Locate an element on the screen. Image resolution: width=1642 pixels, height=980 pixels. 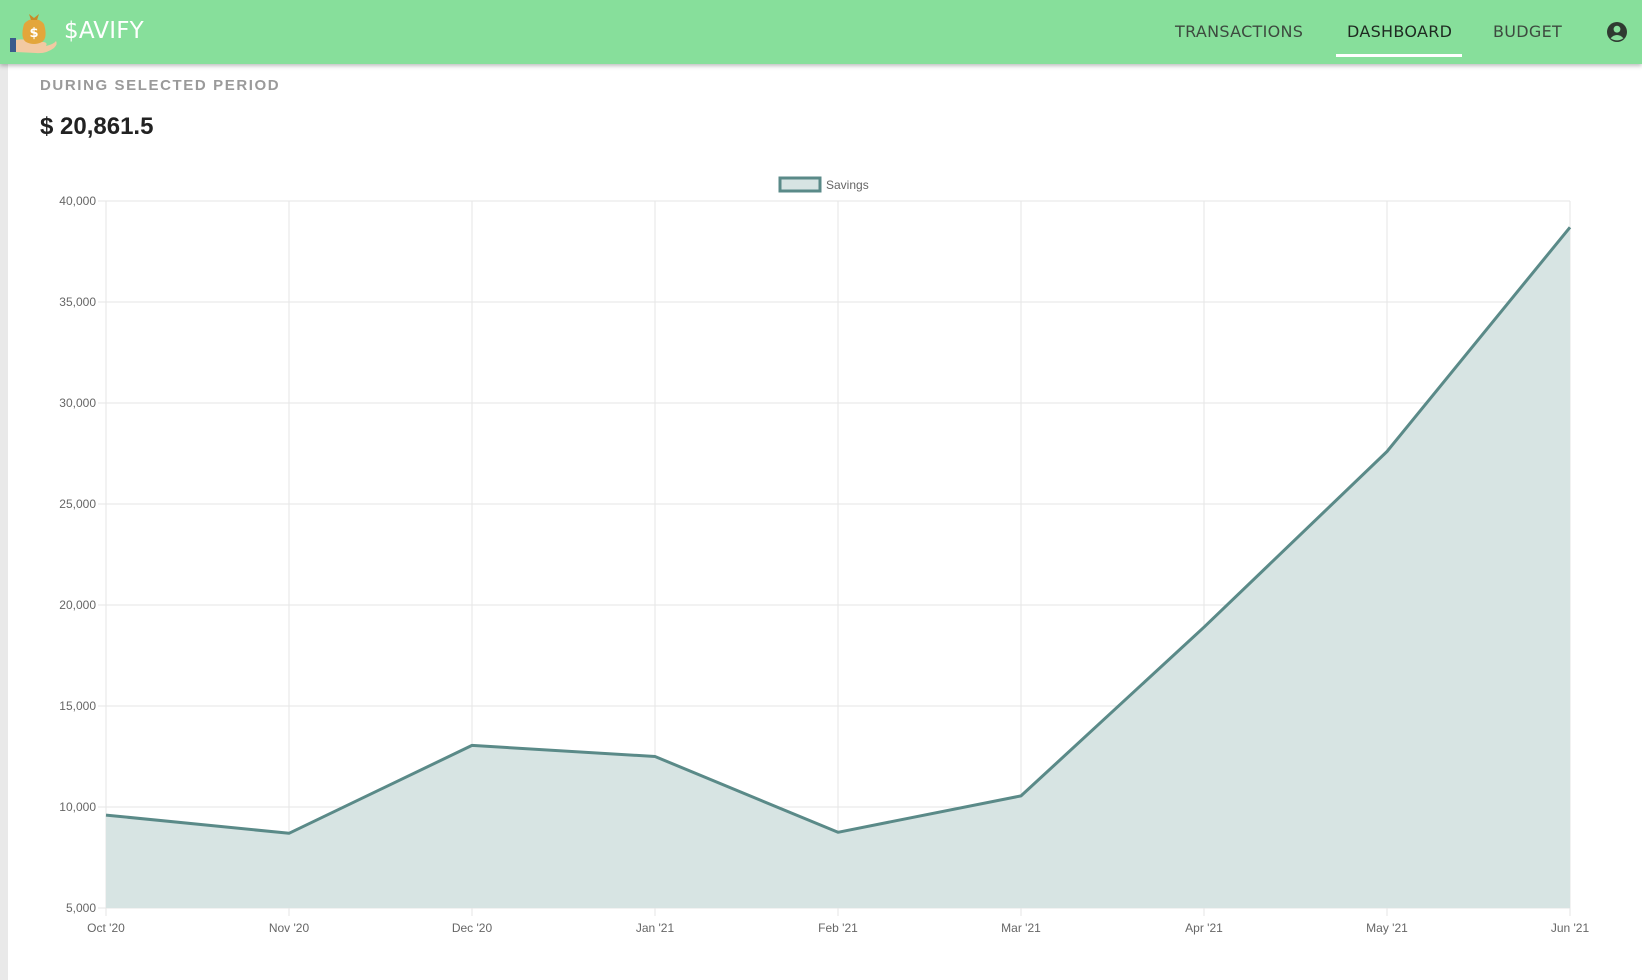
active-tab-indicator is located at coordinates (1399, 55).